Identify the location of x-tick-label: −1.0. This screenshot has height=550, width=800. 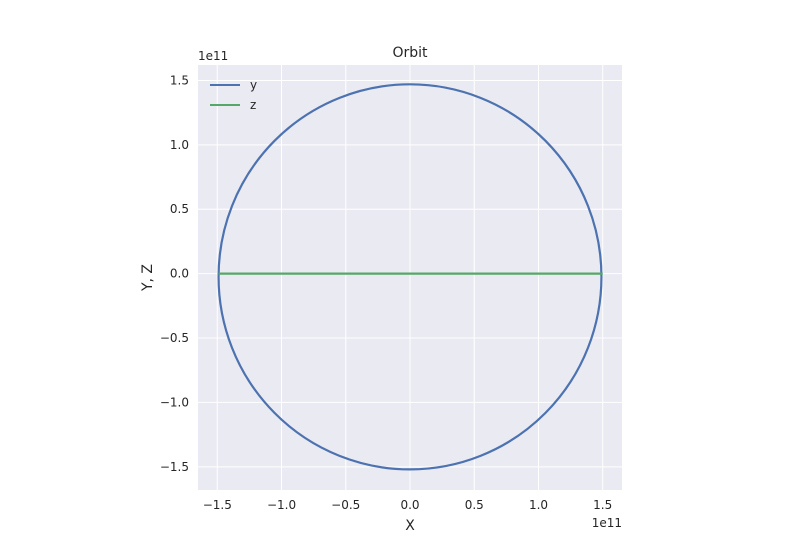
(281, 505).